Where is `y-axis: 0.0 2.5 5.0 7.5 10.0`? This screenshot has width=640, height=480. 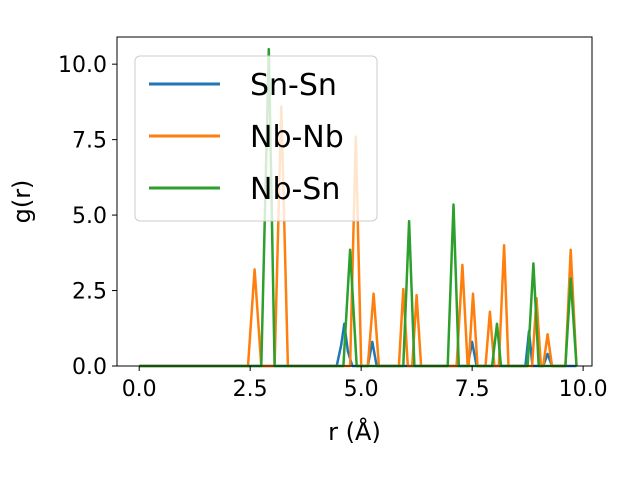
y-axis: 0.0 2.5 5.0 7.5 10.0 is located at coordinates (87, 216).